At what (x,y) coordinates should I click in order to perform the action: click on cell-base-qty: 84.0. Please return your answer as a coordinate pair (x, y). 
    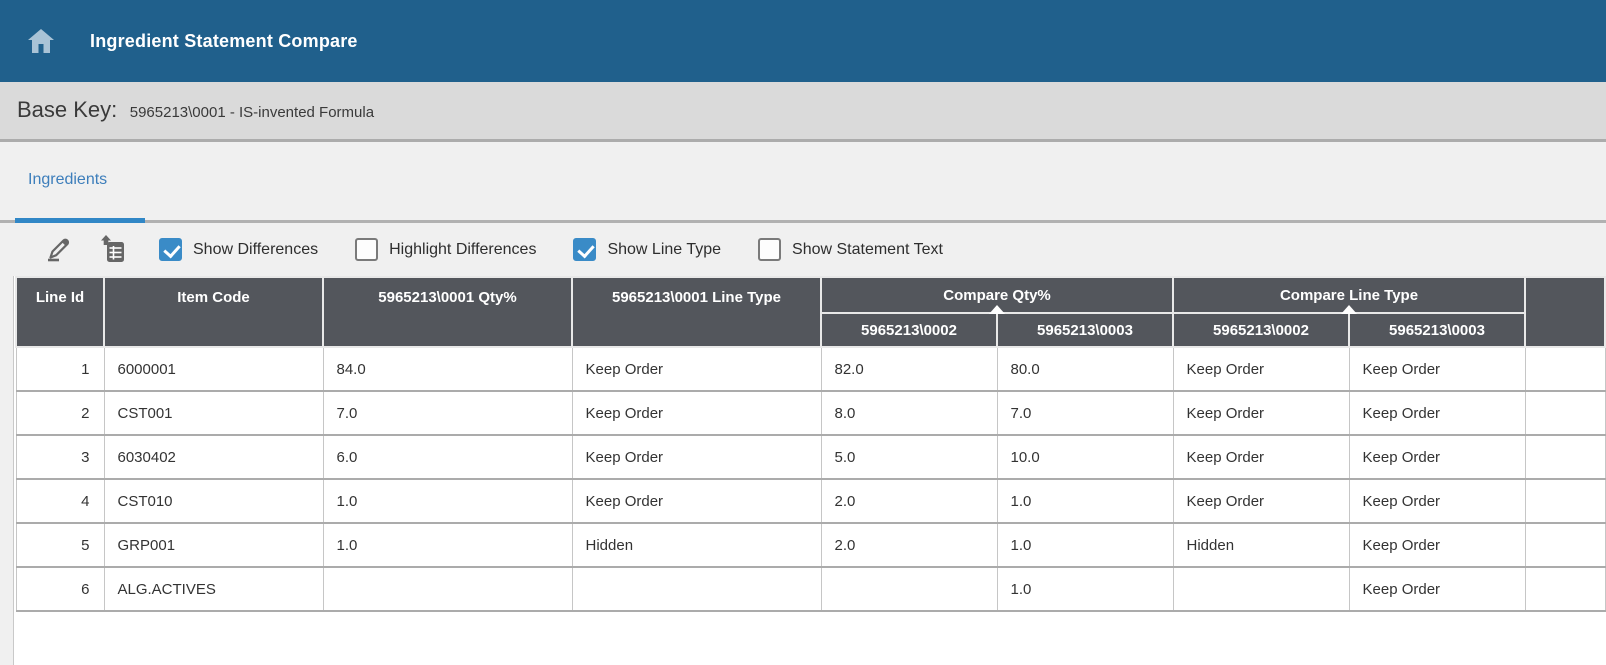
    Looking at the image, I should click on (447, 369).